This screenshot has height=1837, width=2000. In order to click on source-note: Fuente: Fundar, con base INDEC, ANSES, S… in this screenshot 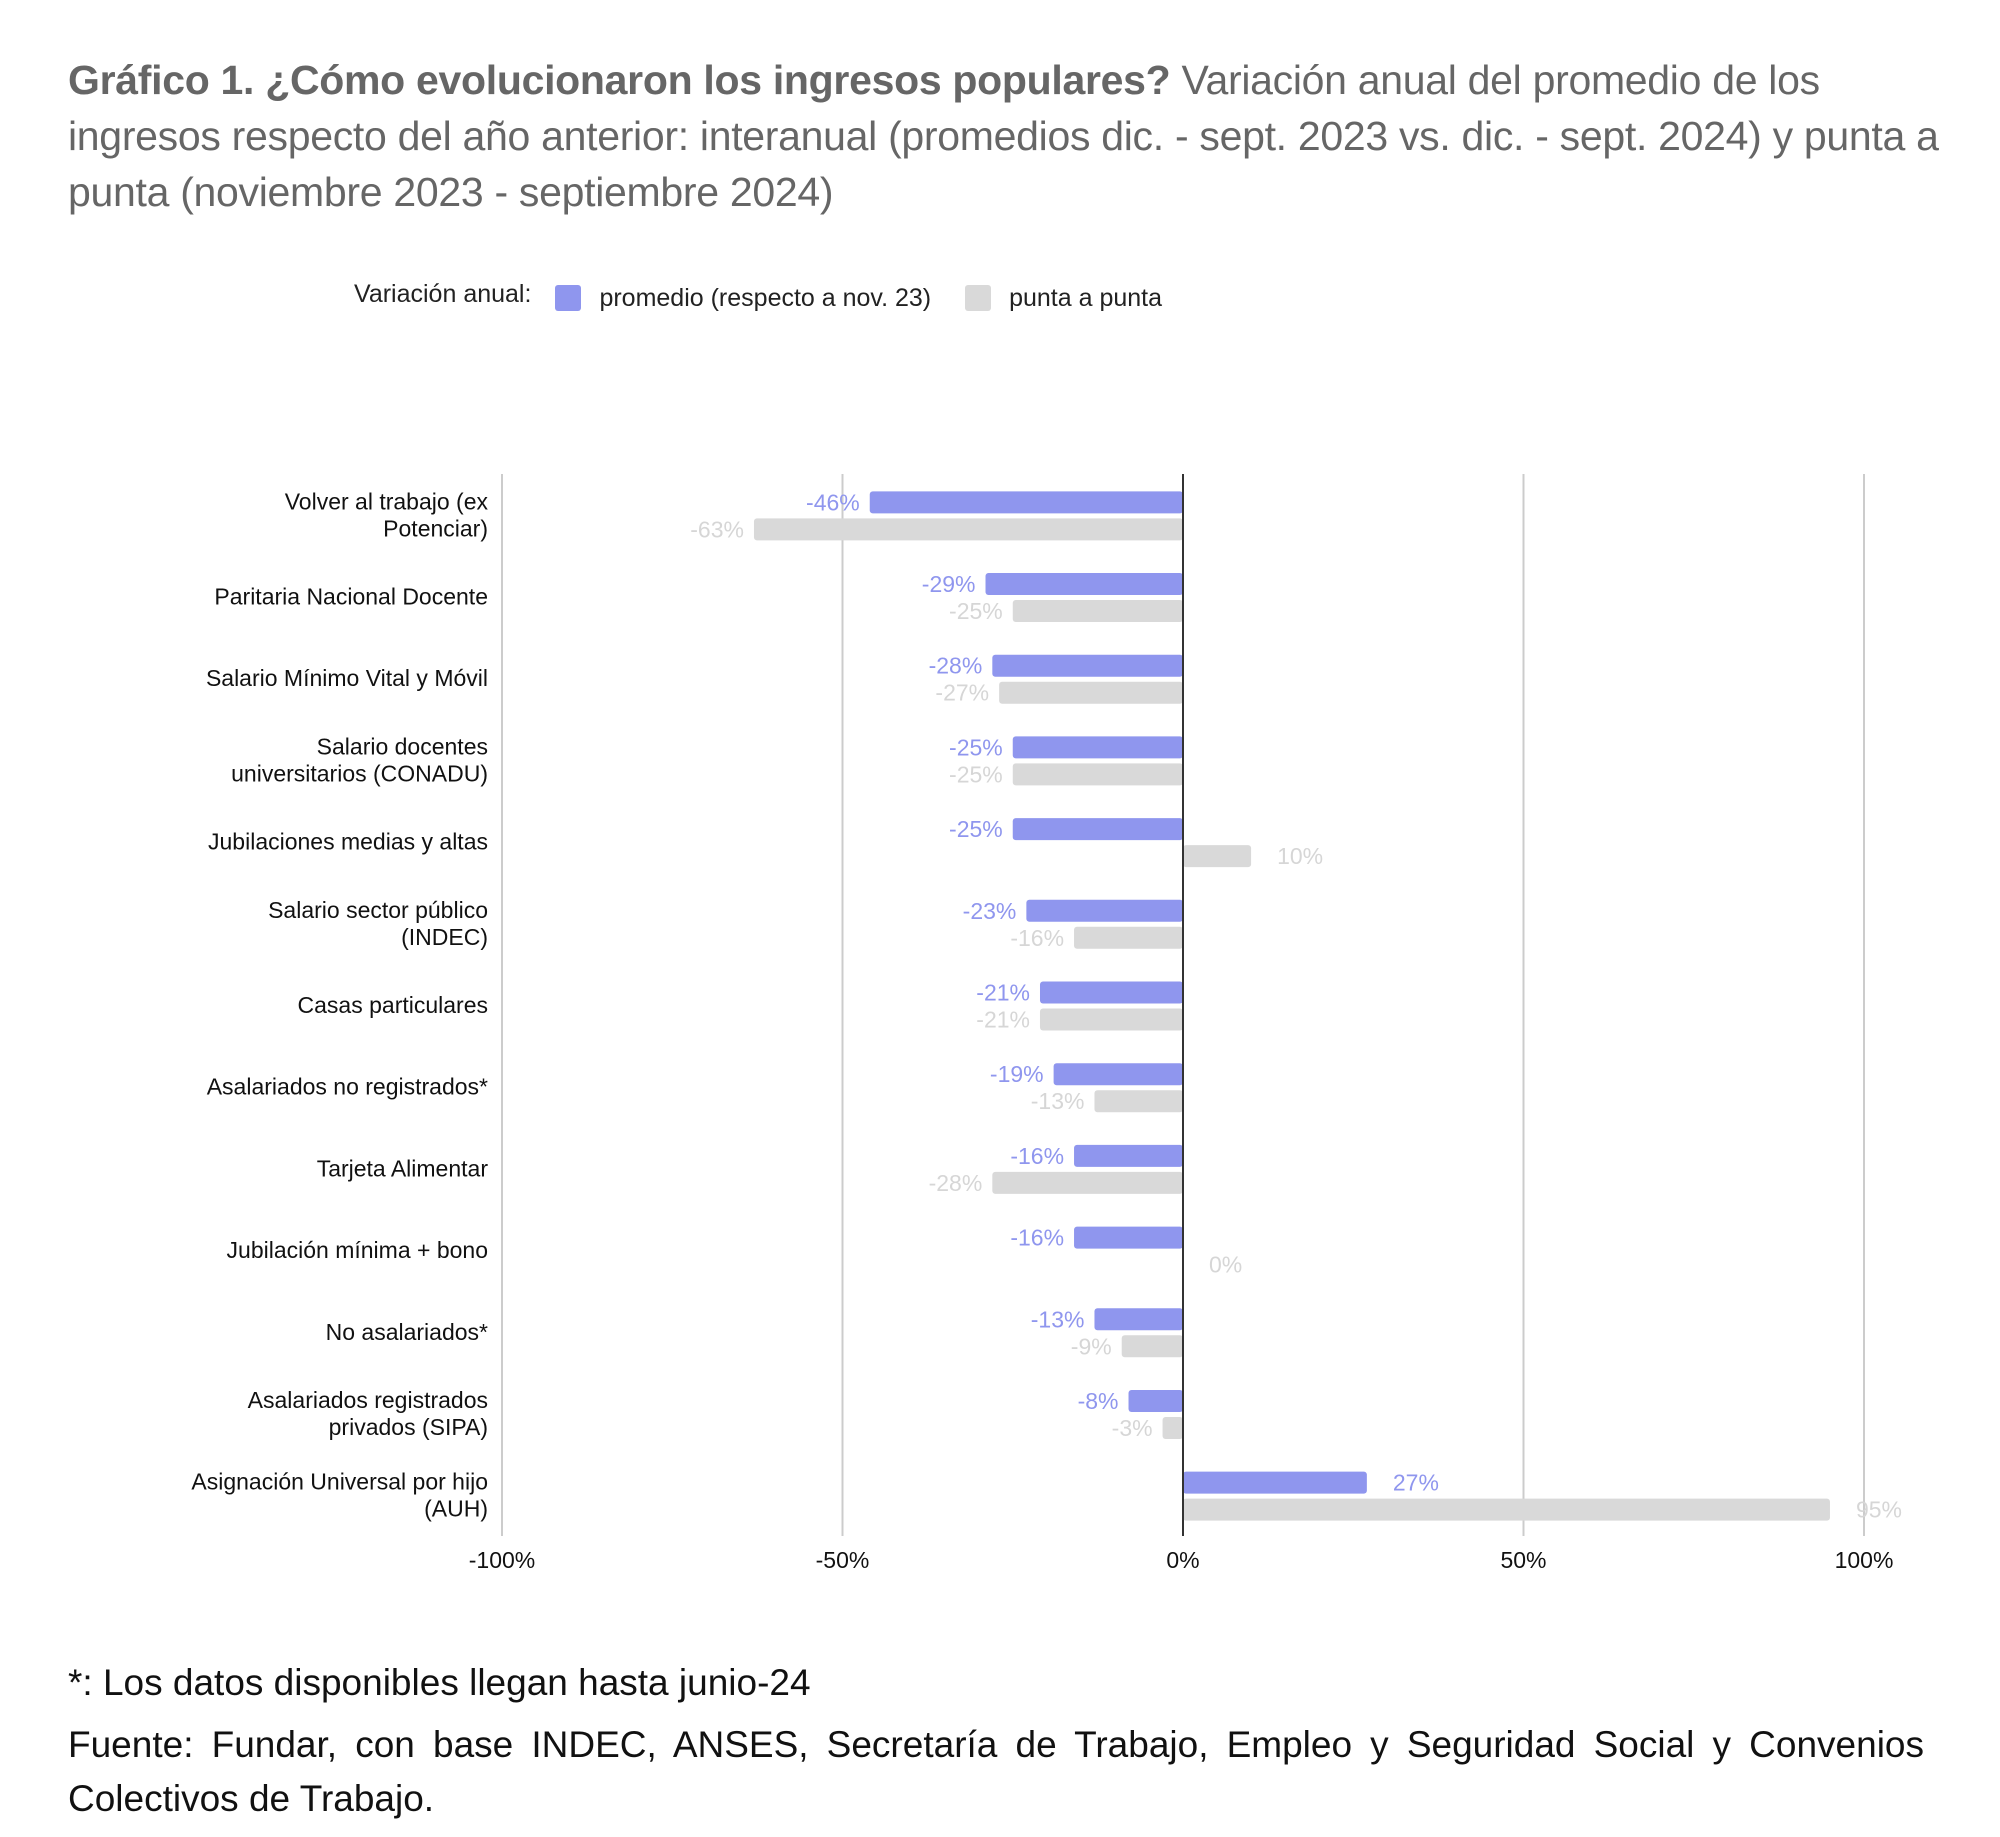, I will do `click(996, 1771)`.